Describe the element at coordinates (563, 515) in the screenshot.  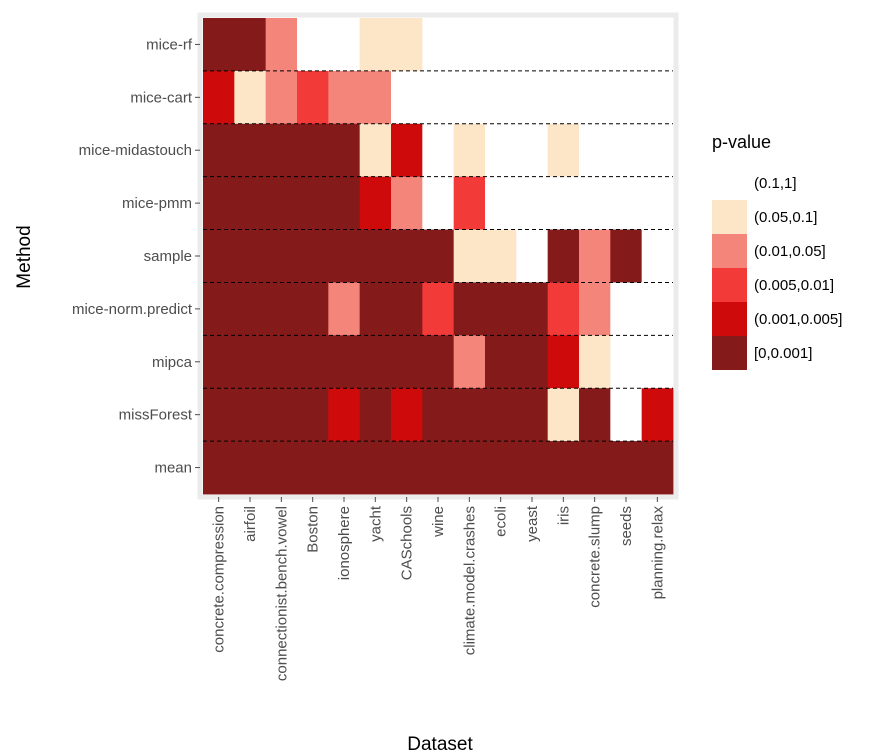
I see `x-tick-label: iris` at that location.